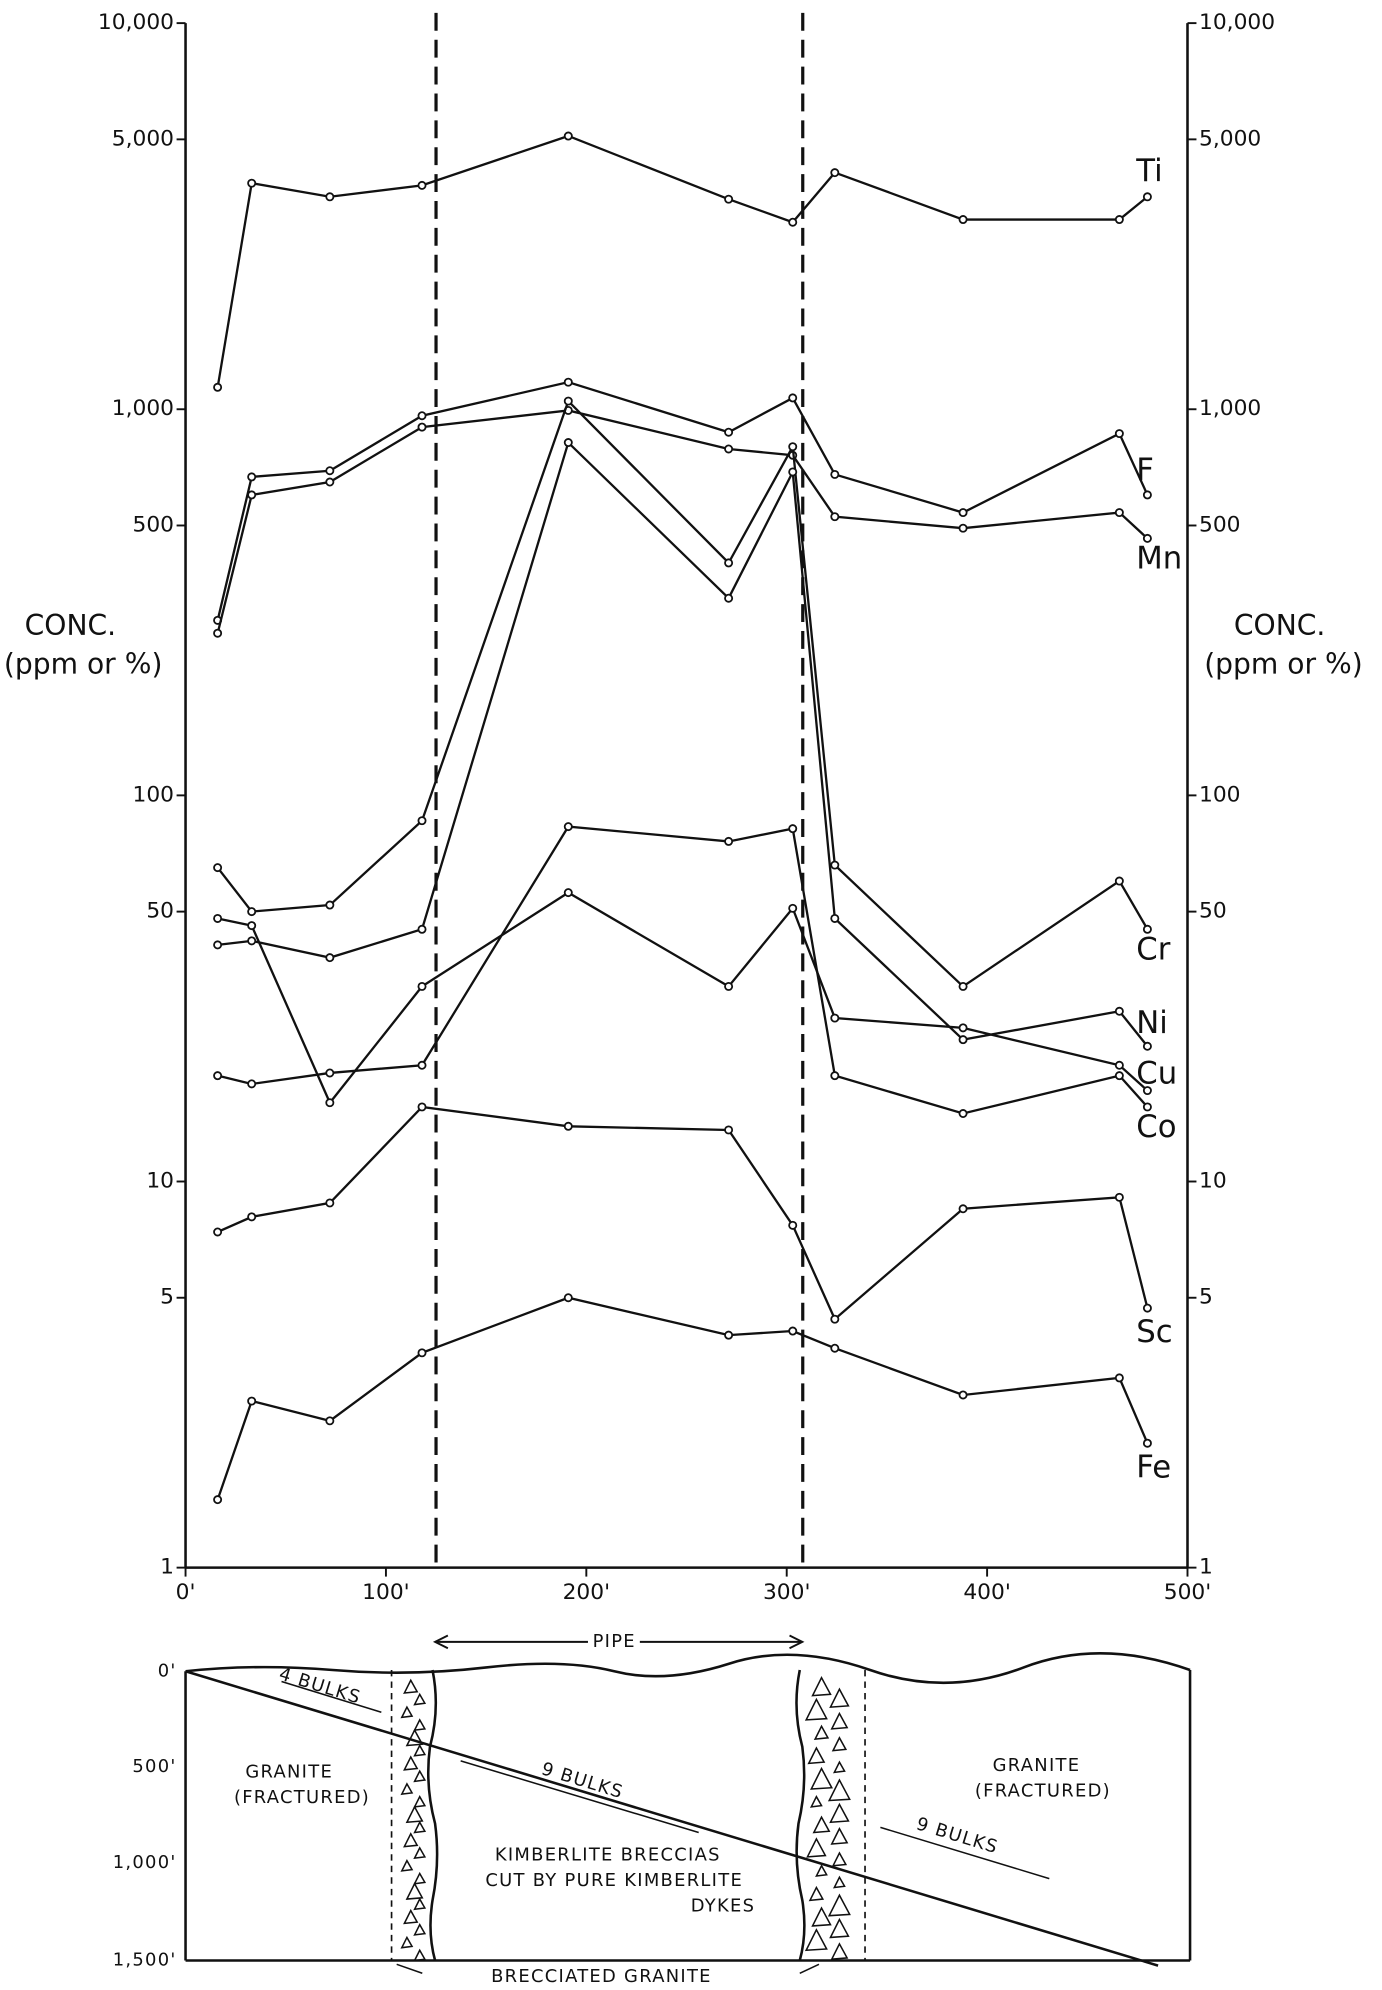  What do you see at coordinates (1213, 1181) in the screenshot?
I see `y2-tick-label: 10` at bounding box center [1213, 1181].